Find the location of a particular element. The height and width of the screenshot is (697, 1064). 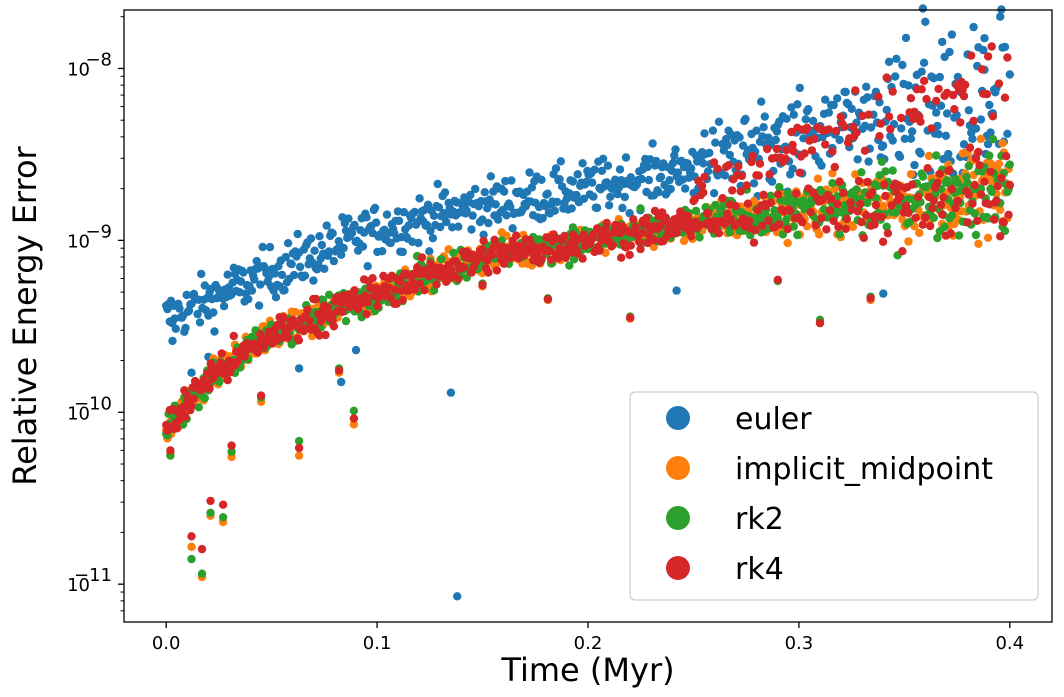

y-tick-label: 10 is located at coordinates (78, 413).